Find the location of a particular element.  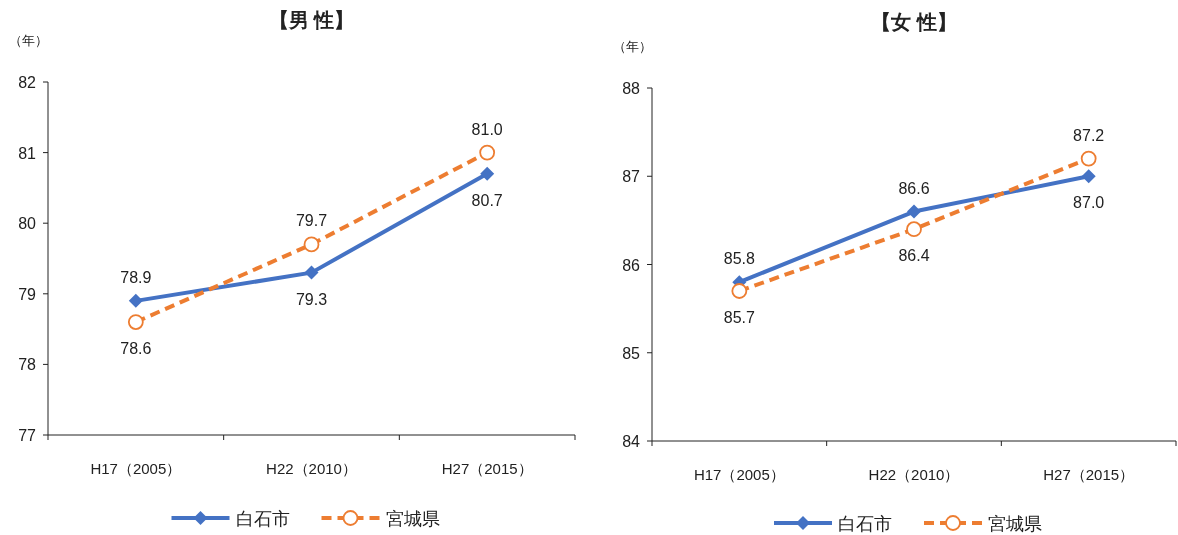

data-label: 85.7 is located at coordinates (739, 317).